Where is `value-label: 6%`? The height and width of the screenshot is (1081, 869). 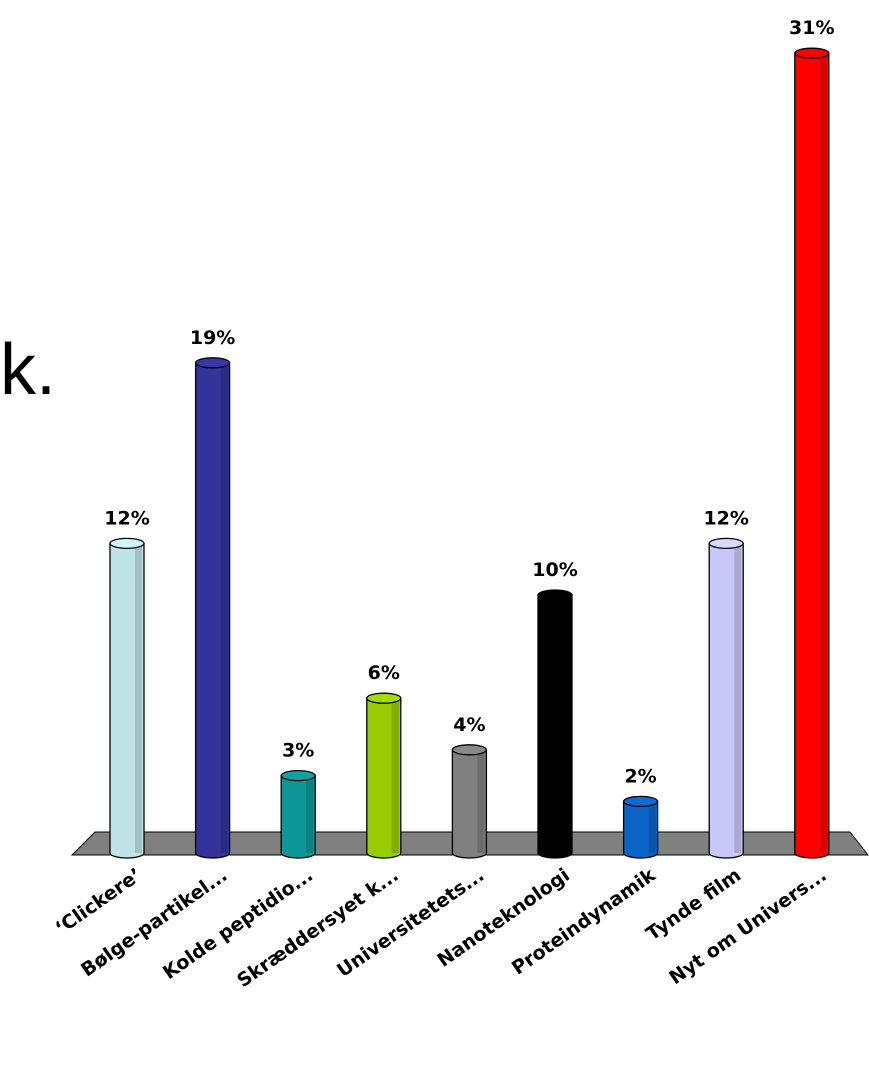 value-label: 6% is located at coordinates (384, 673).